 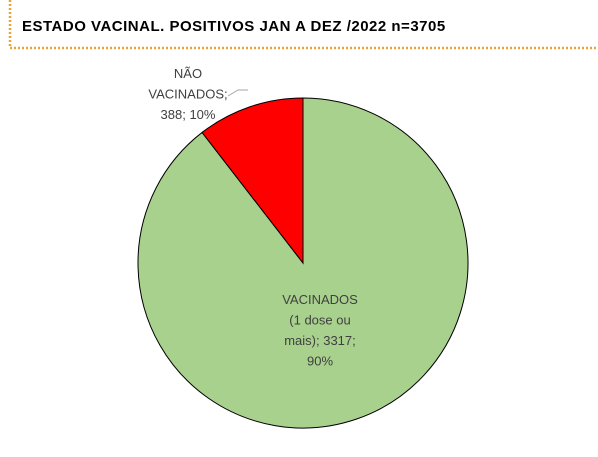 What do you see at coordinates (237, 93) in the screenshot?
I see `leader-line` at bounding box center [237, 93].